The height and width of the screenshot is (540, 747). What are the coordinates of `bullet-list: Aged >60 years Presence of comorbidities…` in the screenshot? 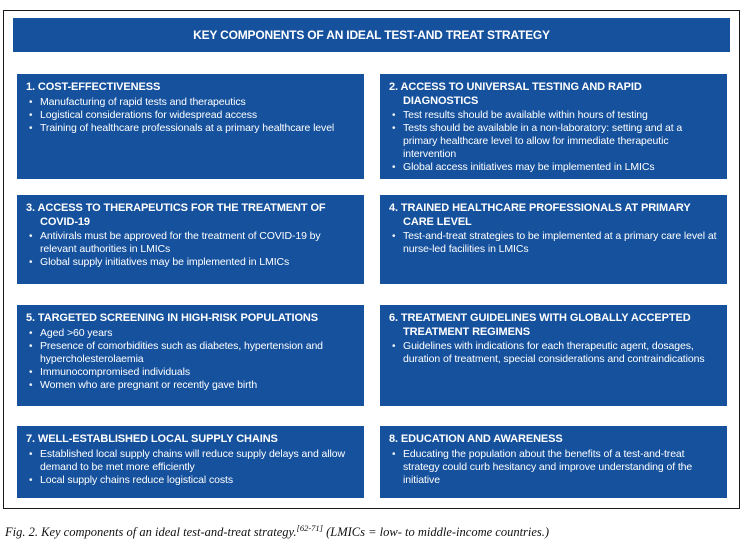 It's located at (190, 359).